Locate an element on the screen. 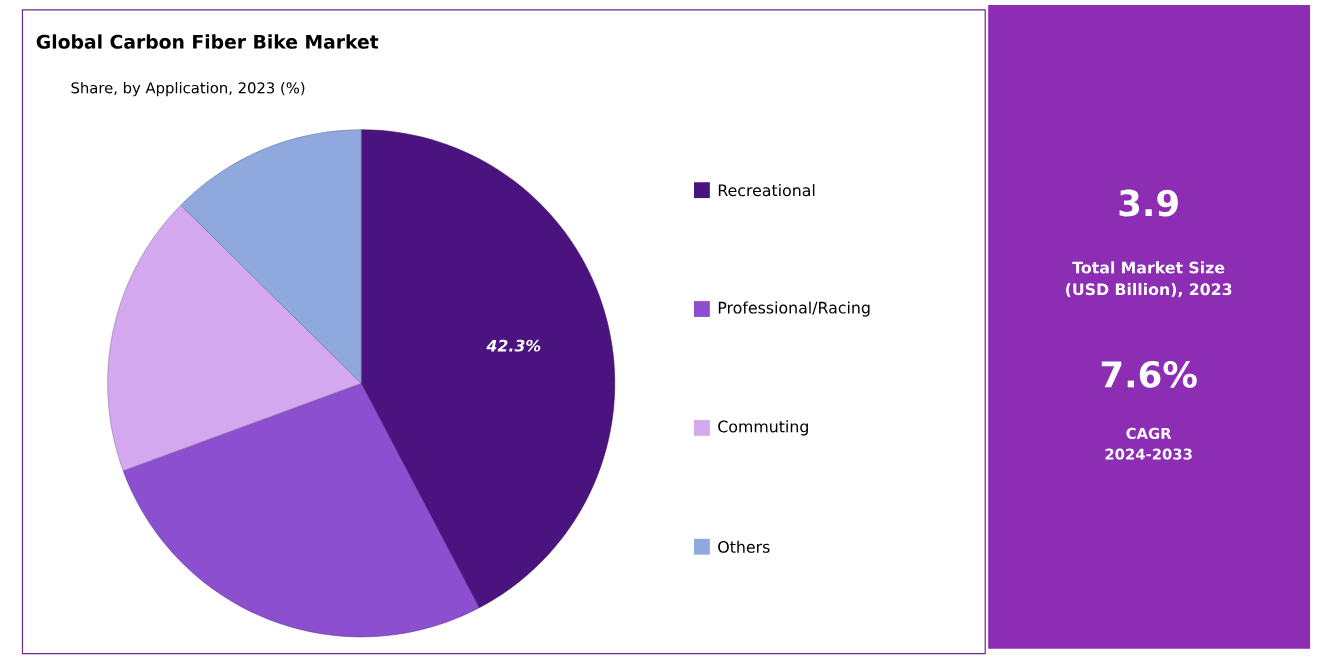 The height and width of the screenshot is (665, 1318). text: 7.6% is located at coordinates (1149, 375).